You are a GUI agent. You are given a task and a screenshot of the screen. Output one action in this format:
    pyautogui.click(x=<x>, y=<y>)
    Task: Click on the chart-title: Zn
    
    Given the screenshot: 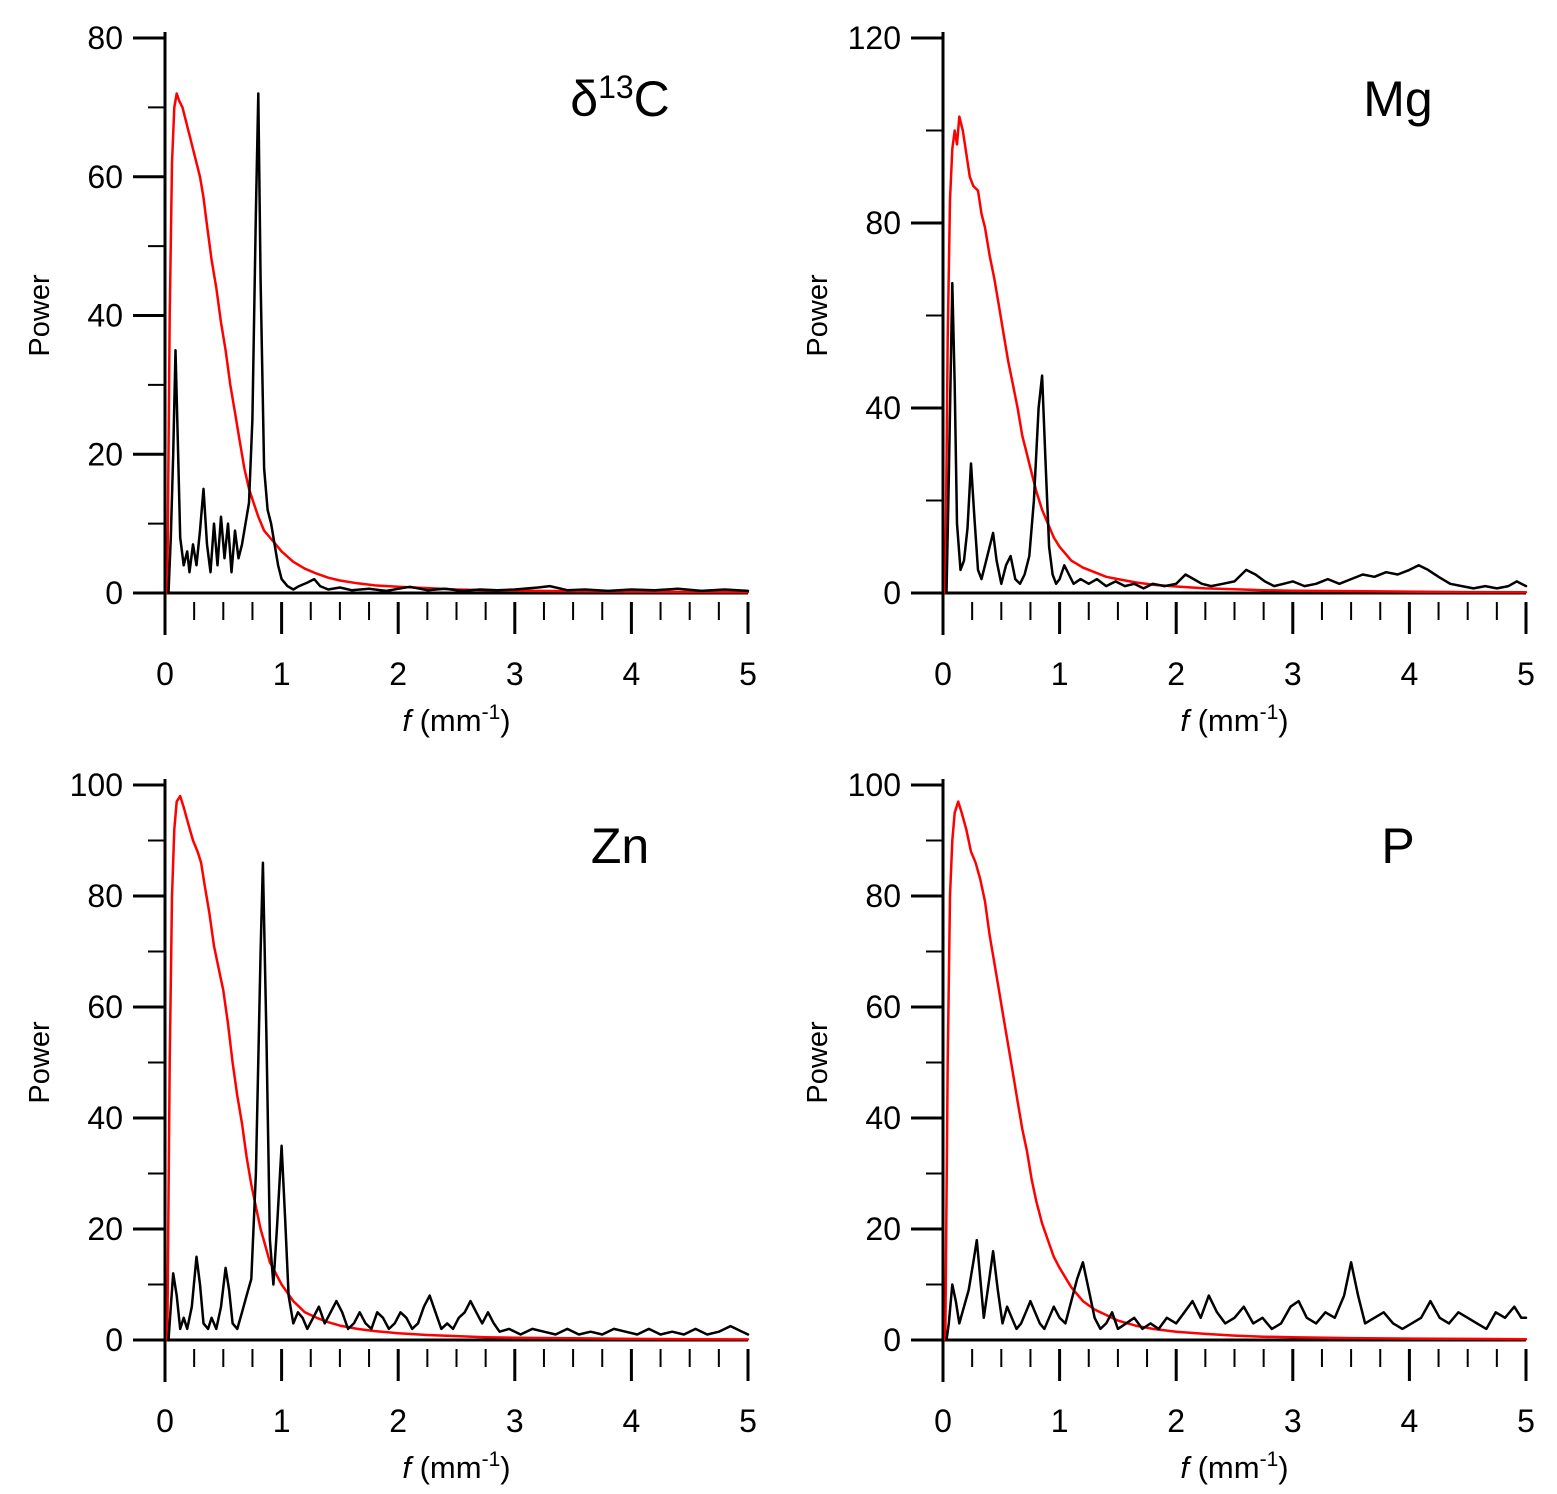 What is the action you would take?
    pyautogui.click(x=620, y=846)
    